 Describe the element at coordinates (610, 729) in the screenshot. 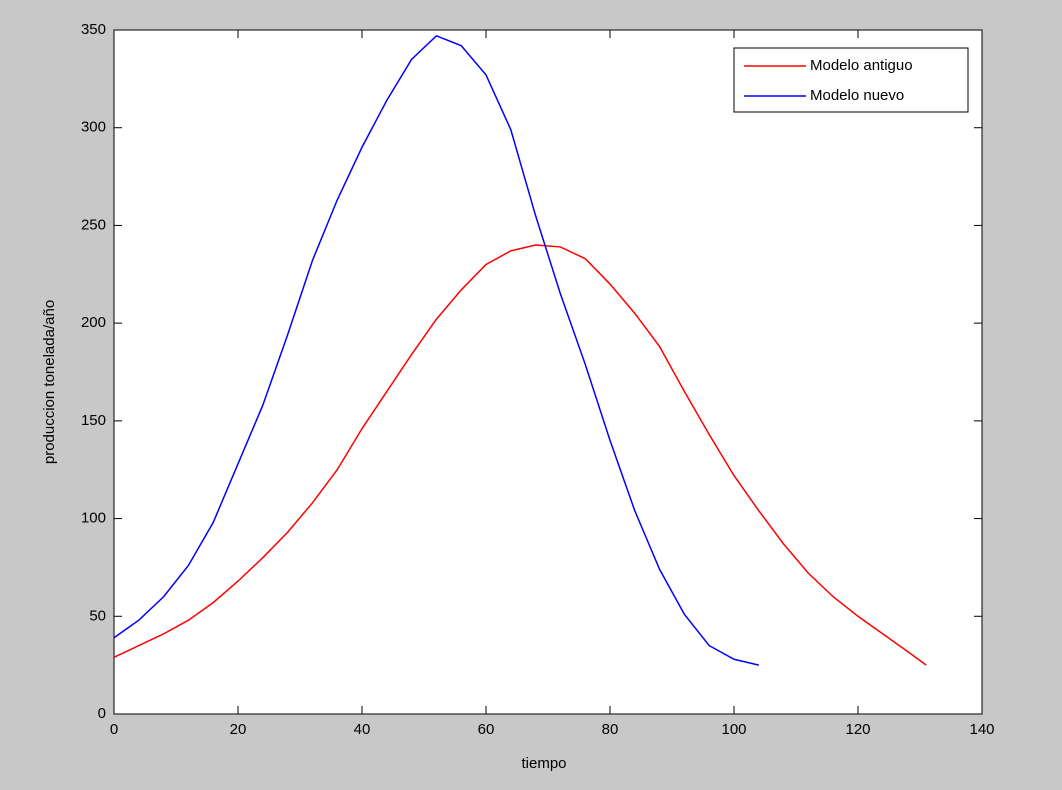

I see `x-tick-label: 80` at that location.